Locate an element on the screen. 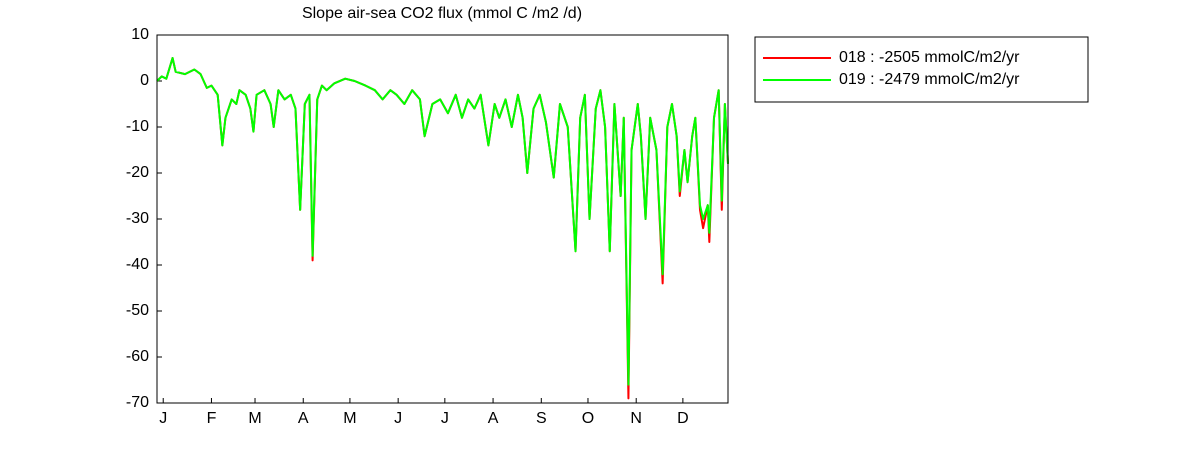 This screenshot has height=450, width=1200. legend-label: 019 : -2479 mmolC/m2/yr is located at coordinates (929, 79).